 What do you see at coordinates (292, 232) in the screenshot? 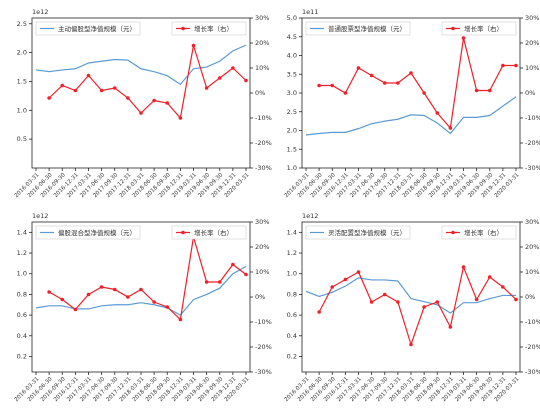
I see `y-tick-label: 1.4` at bounding box center [292, 232].